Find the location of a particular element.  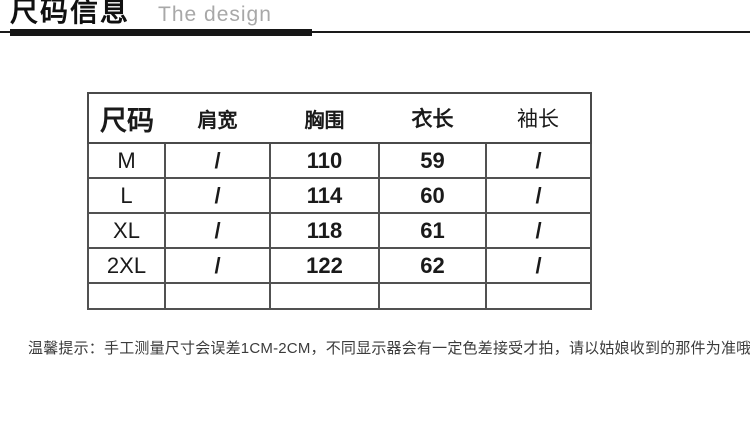

header-divider-bar is located at coordinates (161, 32).